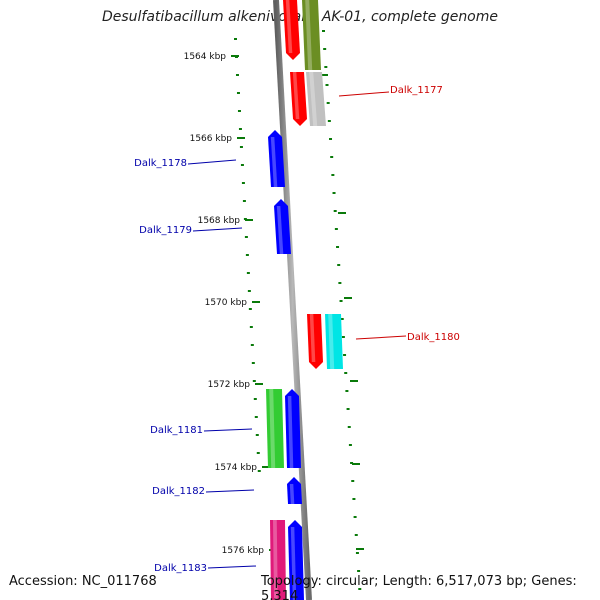 Image resolution: width=600 pixels, height=600 pixels. What do you see at coordinates (311, 35) in the screenshot?
I see `gene-feature-olive` at bounding box center [311, 35].